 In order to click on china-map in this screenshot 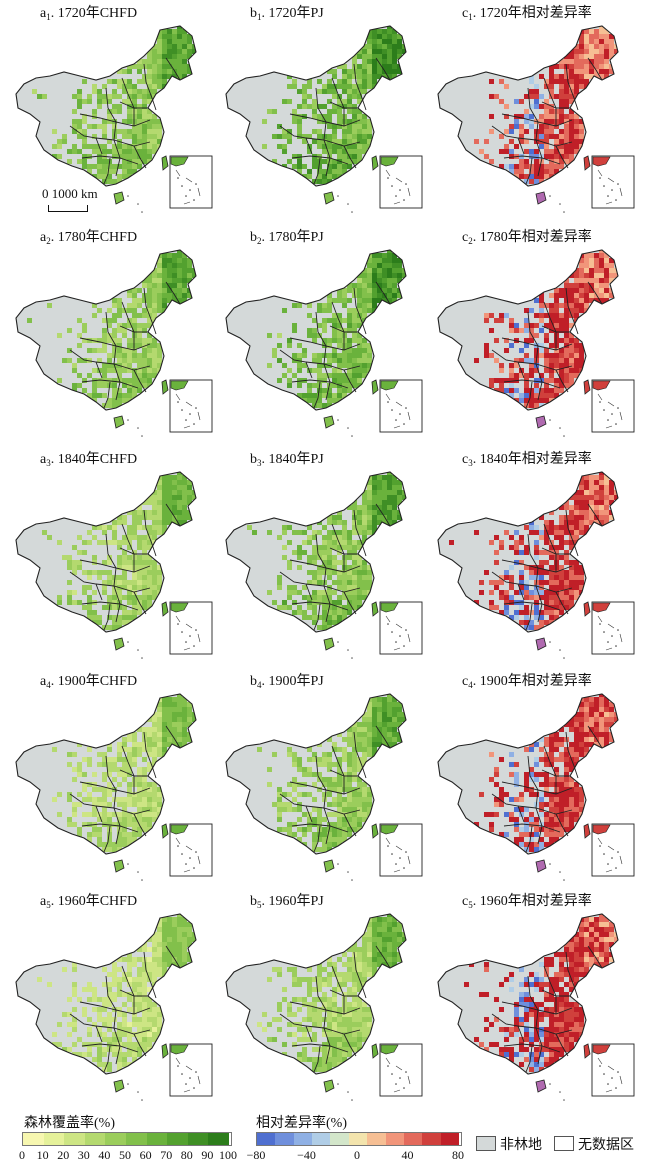, I will do `click(324, 343)`.